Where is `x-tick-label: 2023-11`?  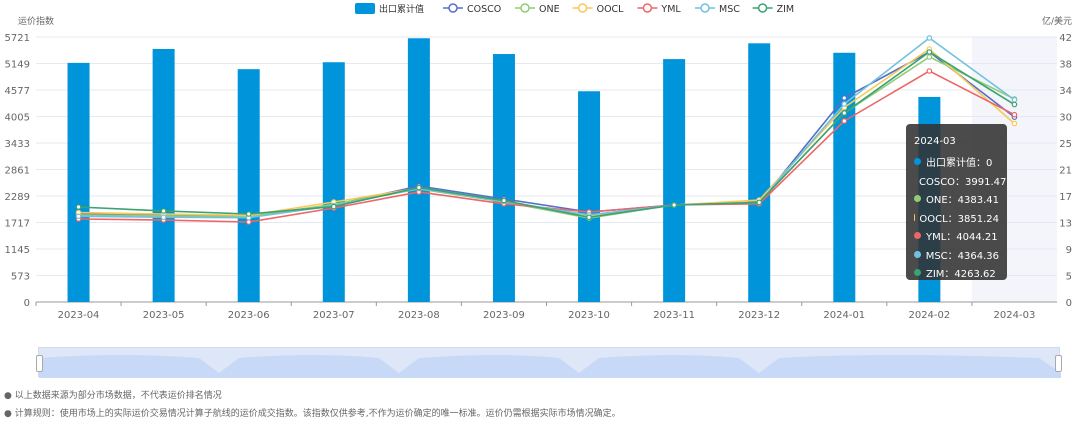
x-tick-label: 2023-11 is located at coordinates (674, 315).